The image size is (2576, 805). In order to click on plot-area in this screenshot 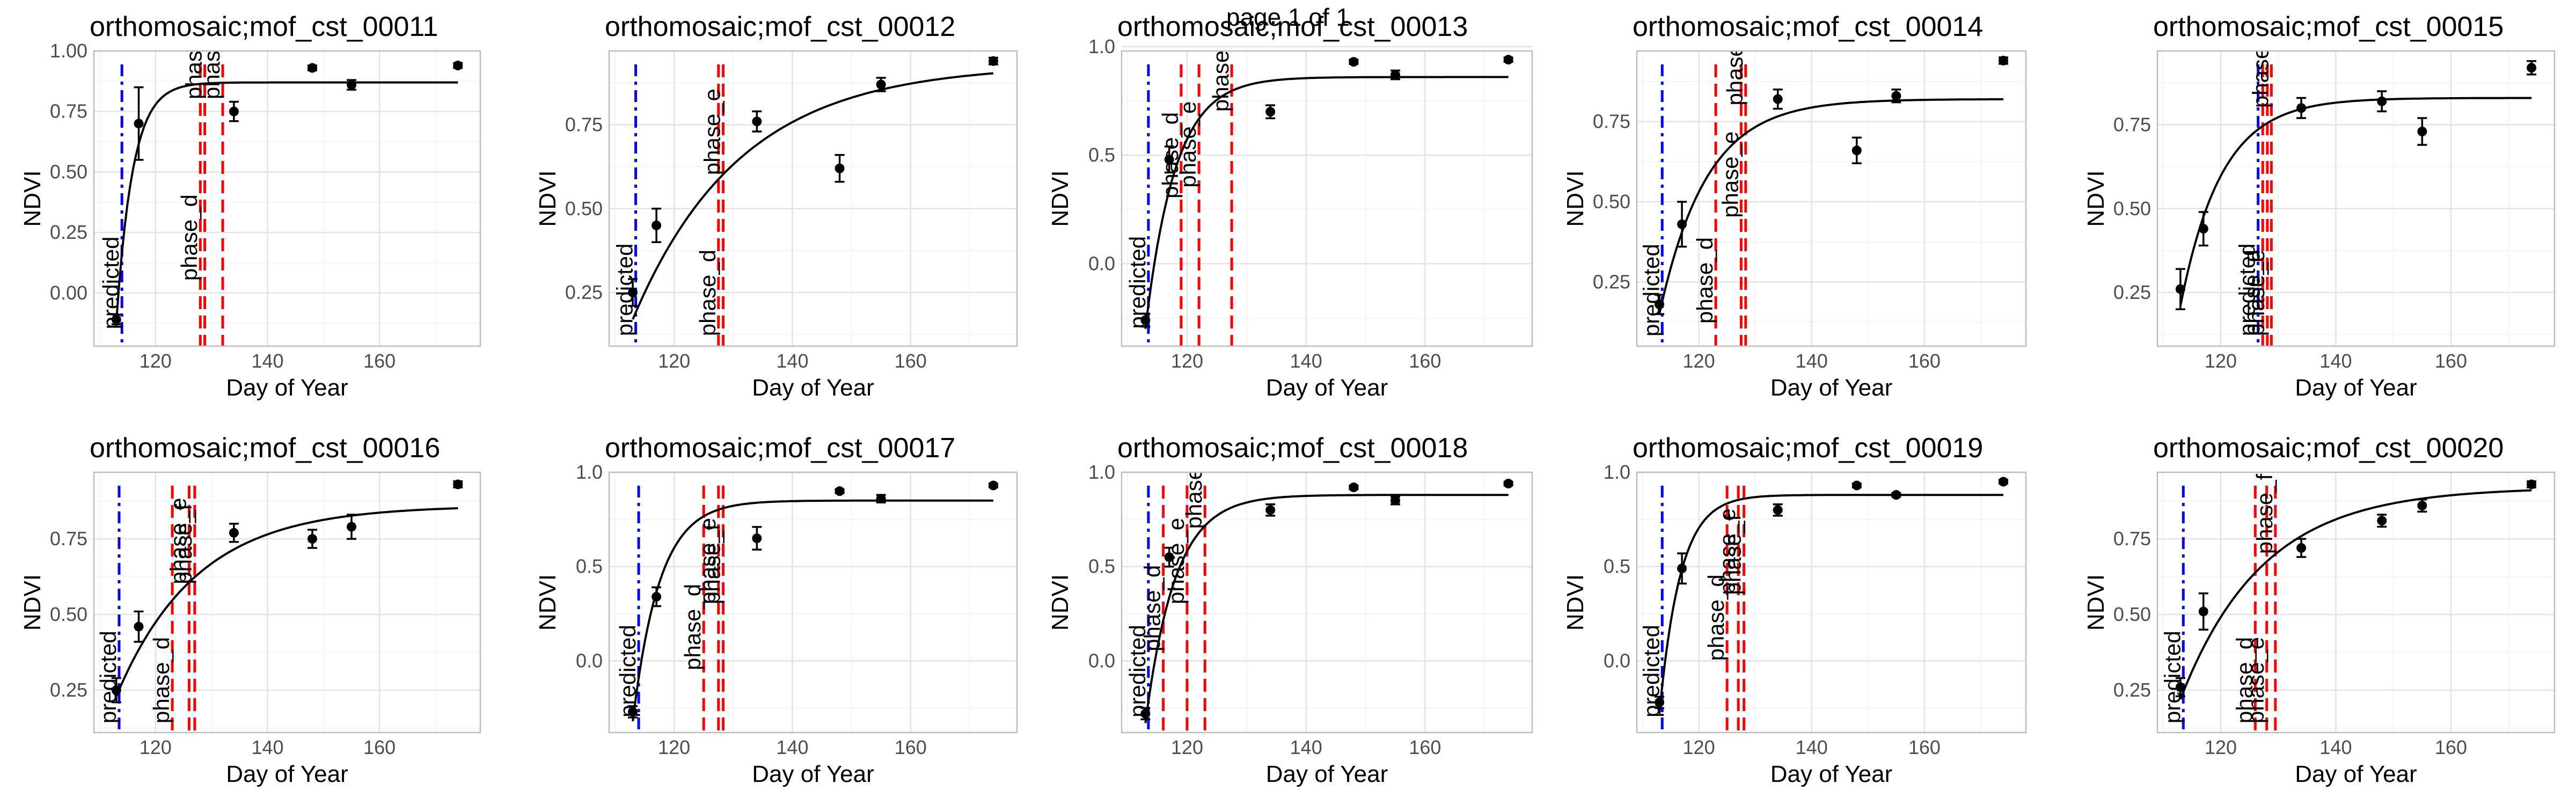, I will do `click(287, 602)`.